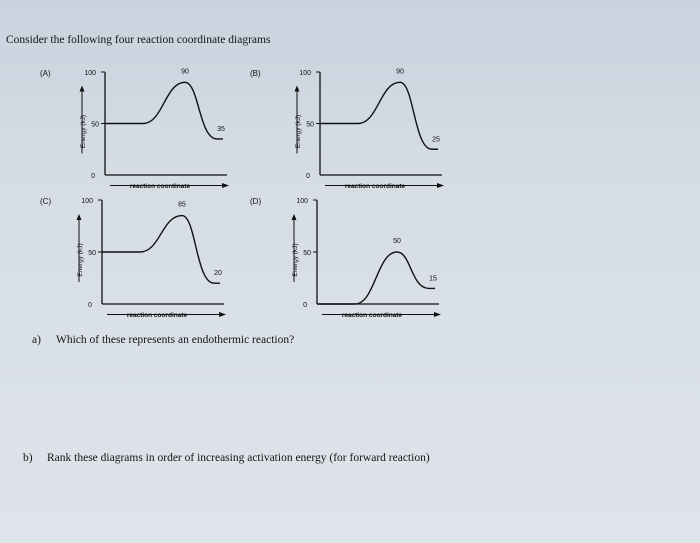  I want to click on panel-0-x-axis-title: reaction coordinate, so click(160, 186).